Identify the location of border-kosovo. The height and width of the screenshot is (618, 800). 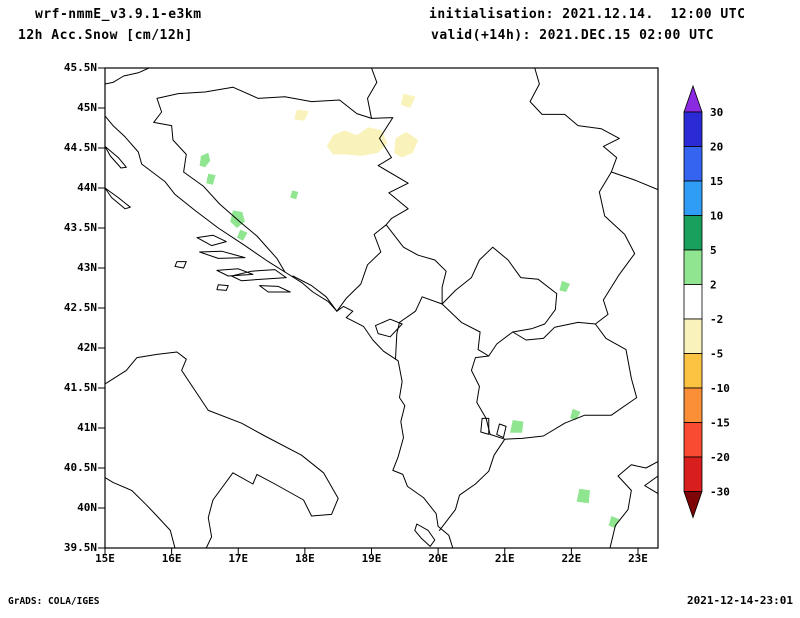
(499, 301).